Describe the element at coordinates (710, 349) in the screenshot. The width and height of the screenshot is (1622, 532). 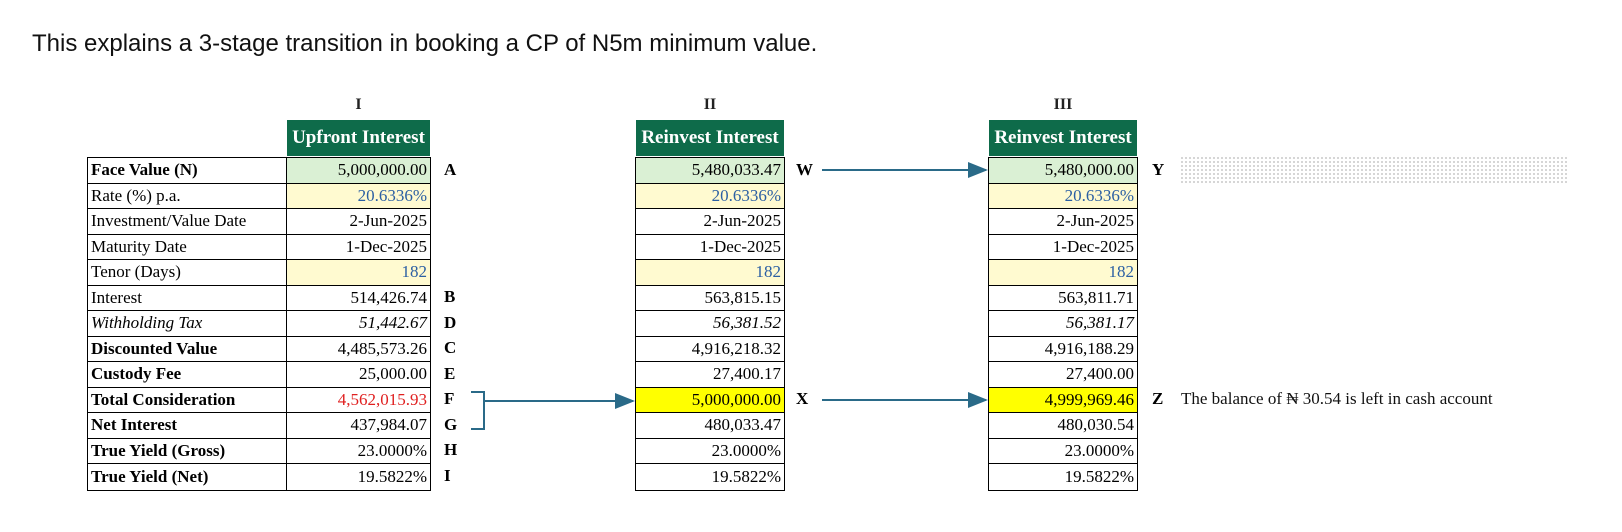
I see `value-cell: 4,916,218.32` at that location.